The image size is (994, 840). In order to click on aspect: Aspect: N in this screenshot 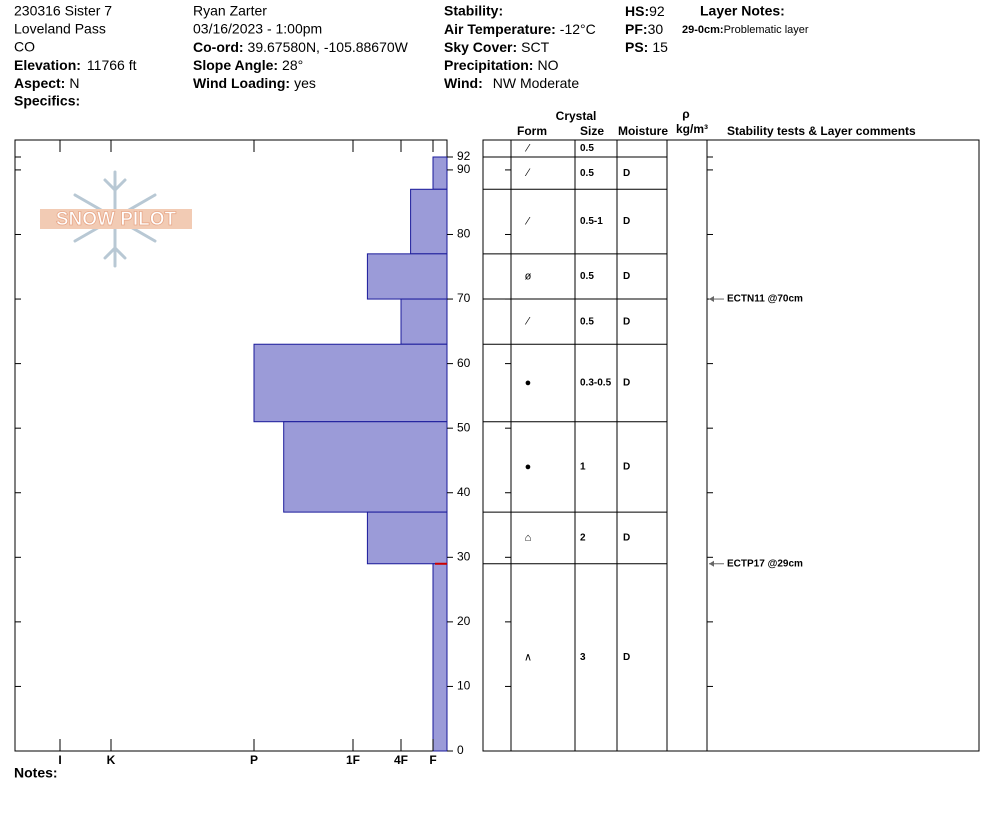, I will do `click(46, 83)`.